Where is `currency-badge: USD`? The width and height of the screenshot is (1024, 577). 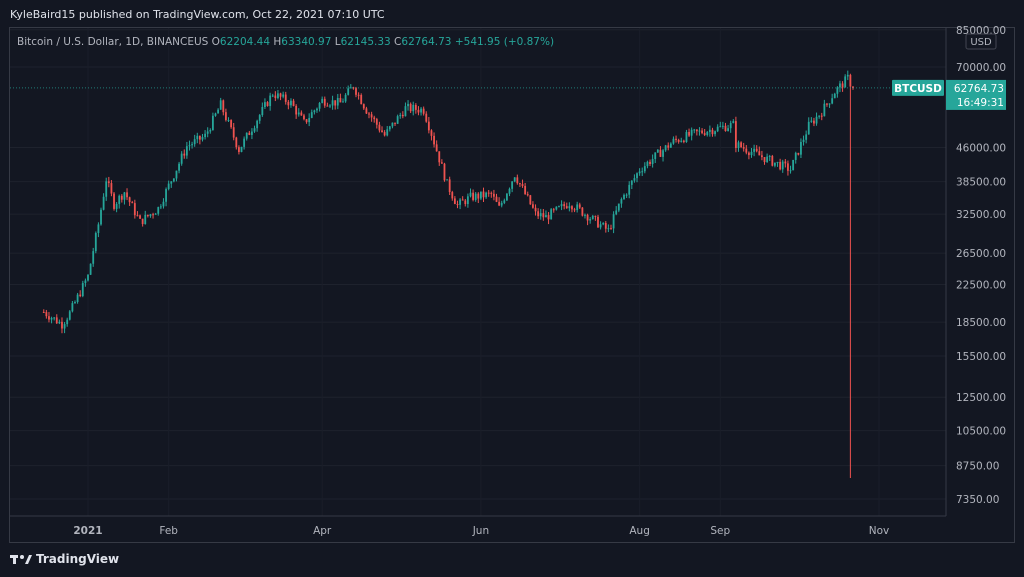
currency-badge: USD is located at coordinates (981, 41).